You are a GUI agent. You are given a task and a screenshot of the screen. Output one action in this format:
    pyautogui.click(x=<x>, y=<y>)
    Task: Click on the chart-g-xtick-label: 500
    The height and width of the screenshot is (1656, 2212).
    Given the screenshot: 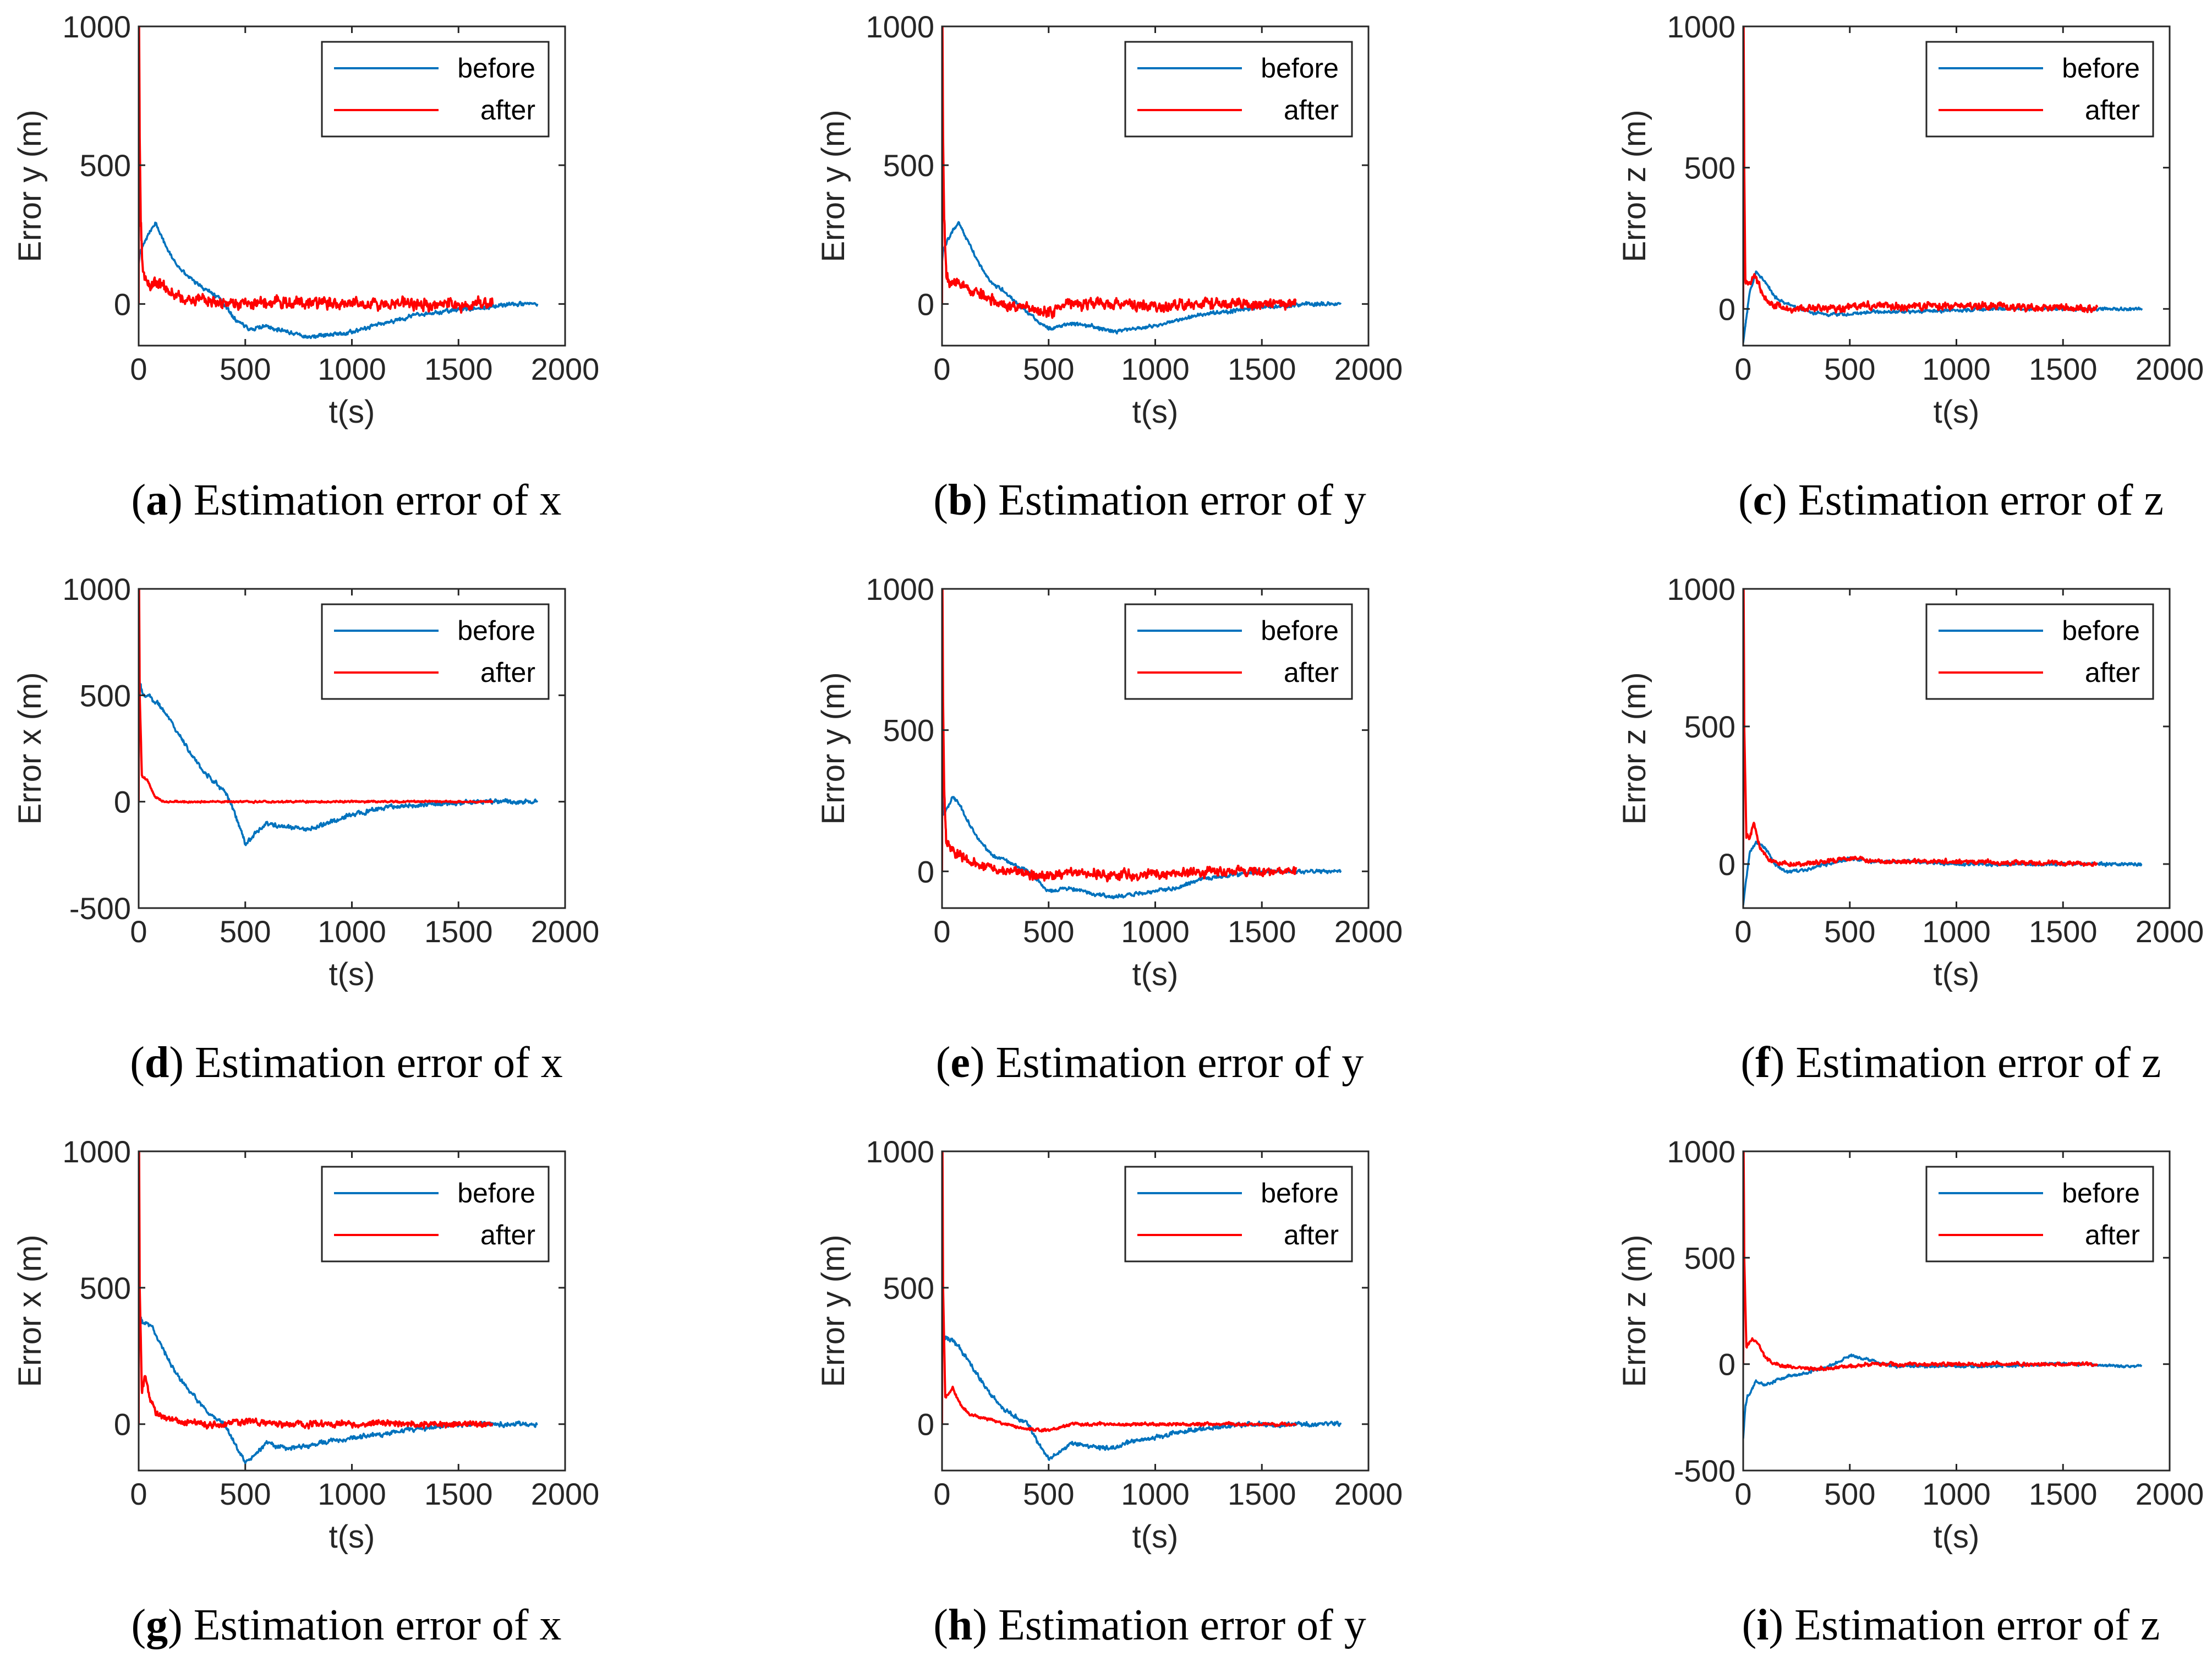 What is the action you would take?
    pyautogui.click(x=245, y=1494)
    